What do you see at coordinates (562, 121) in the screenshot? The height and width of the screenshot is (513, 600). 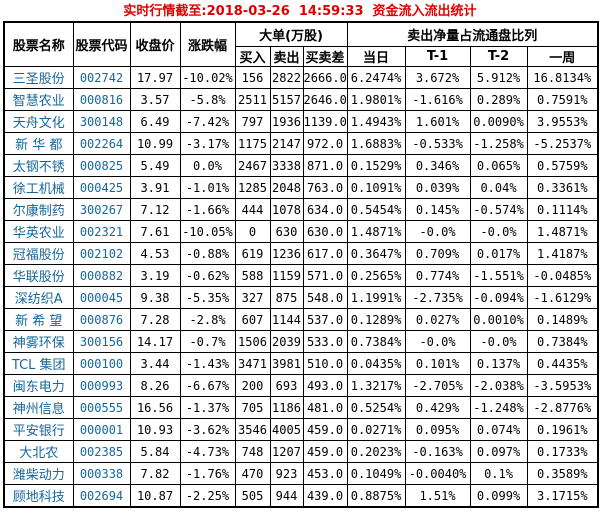 I see `cell-ratio-week: 3.9553%` at bounding box center [562, 121].